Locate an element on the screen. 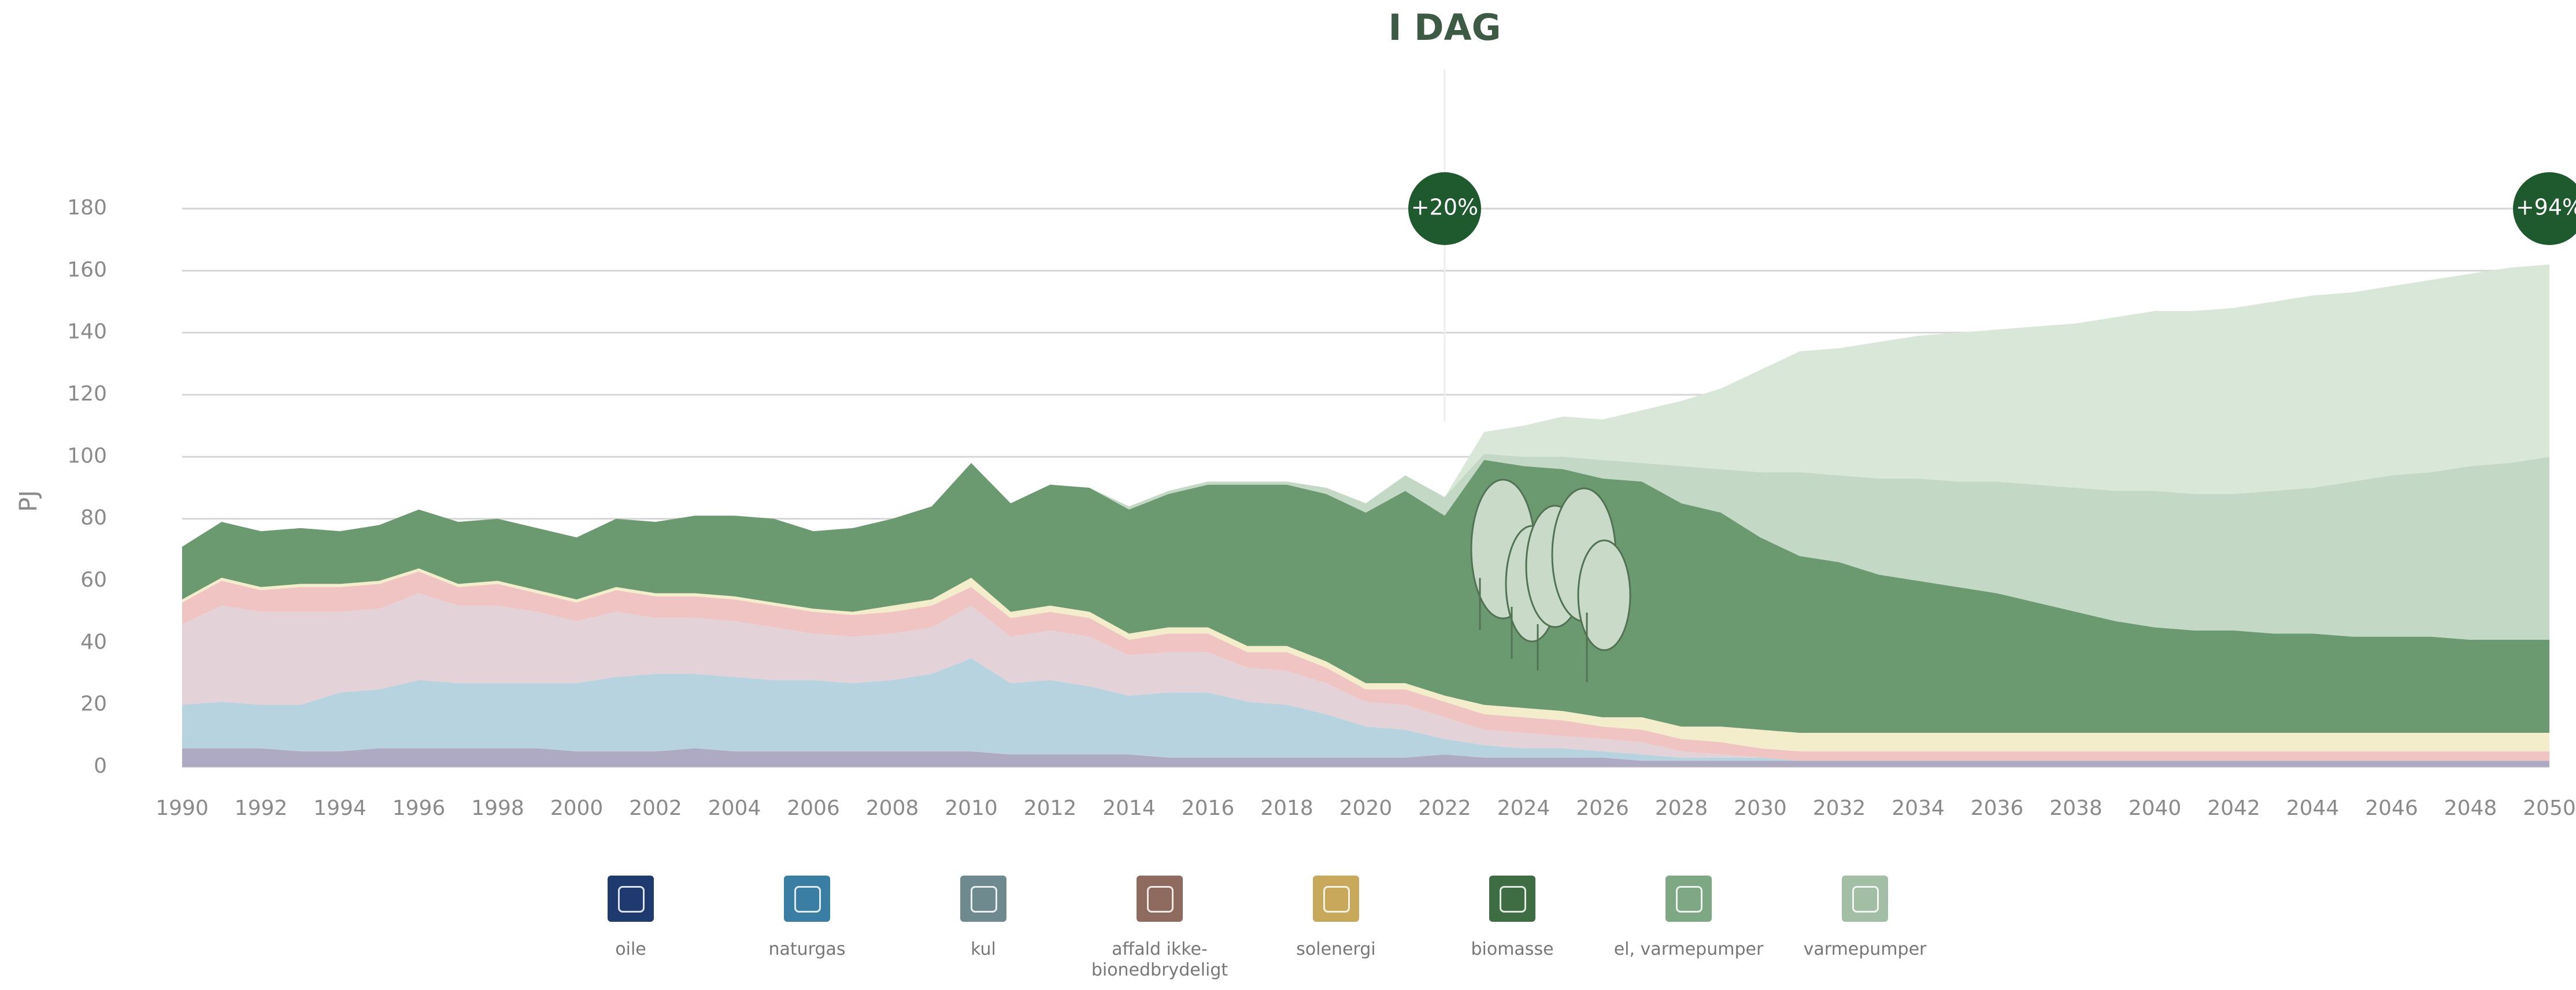 The image size is (2576, 990). x-tick-label: 2048 is located at coordinates (2470, 808).